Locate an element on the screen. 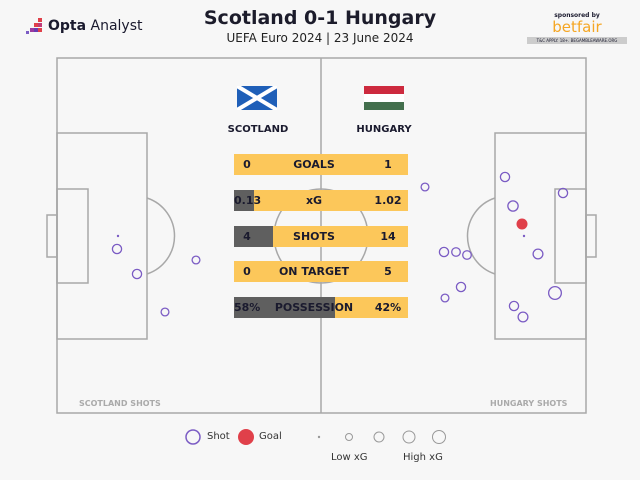  away-value: 14 is located at coordinates (388, 236).